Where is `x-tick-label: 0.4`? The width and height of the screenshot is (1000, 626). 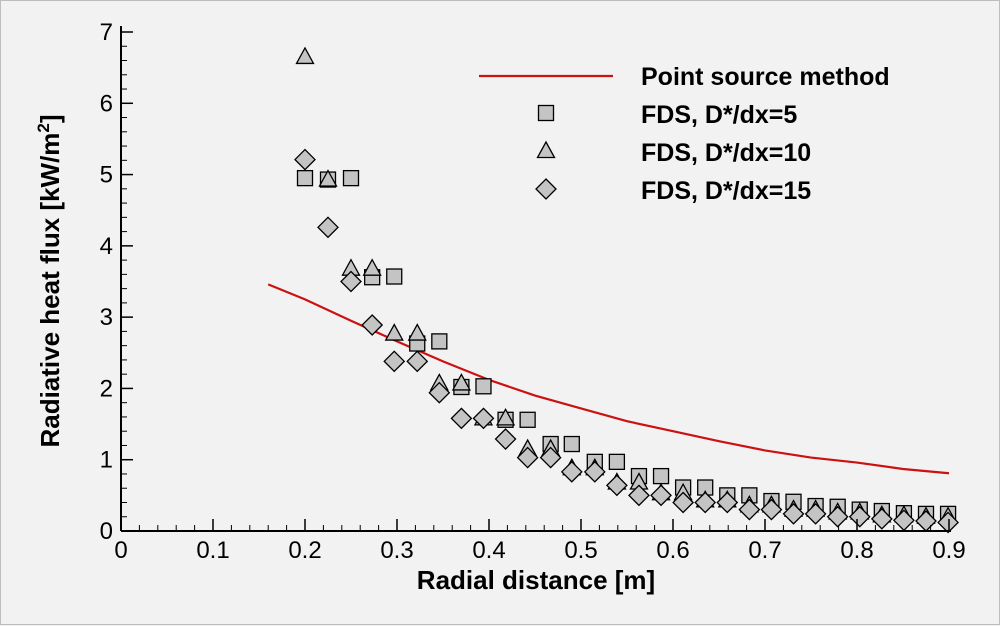
x-tick-label: 0.4 is located at coordinates (488, 550).